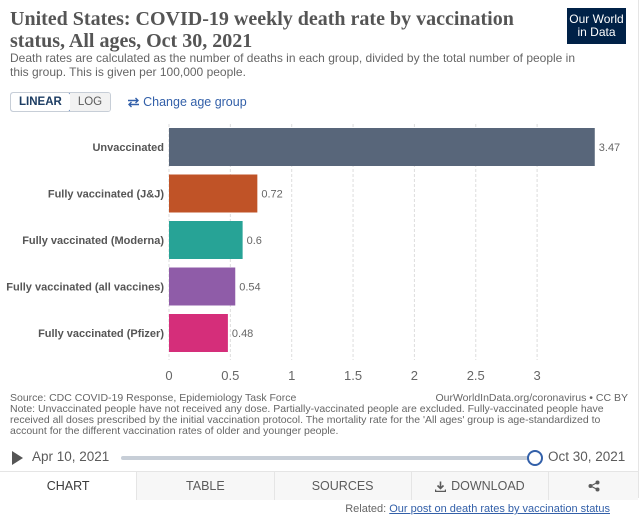 This screenshot has height=518, width=640. I want to click on category-label: Fully vaccinated (all vaccines), so click(85, 288).